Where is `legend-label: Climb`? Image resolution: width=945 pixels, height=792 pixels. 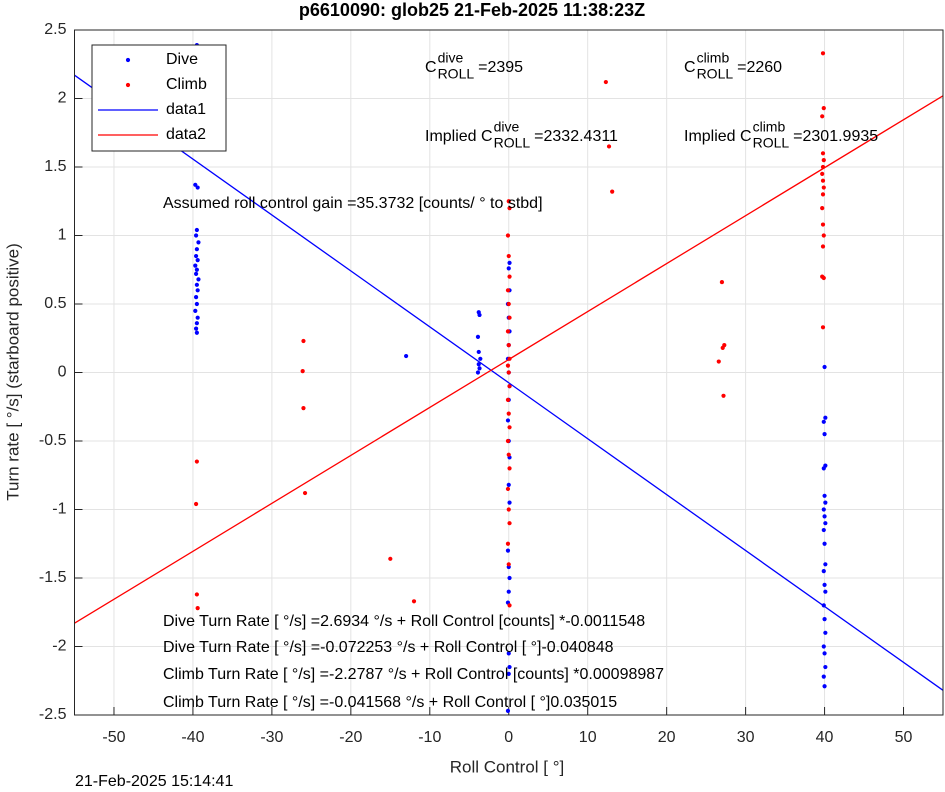 legend-label: Climb is located at coordinates (186, 84).